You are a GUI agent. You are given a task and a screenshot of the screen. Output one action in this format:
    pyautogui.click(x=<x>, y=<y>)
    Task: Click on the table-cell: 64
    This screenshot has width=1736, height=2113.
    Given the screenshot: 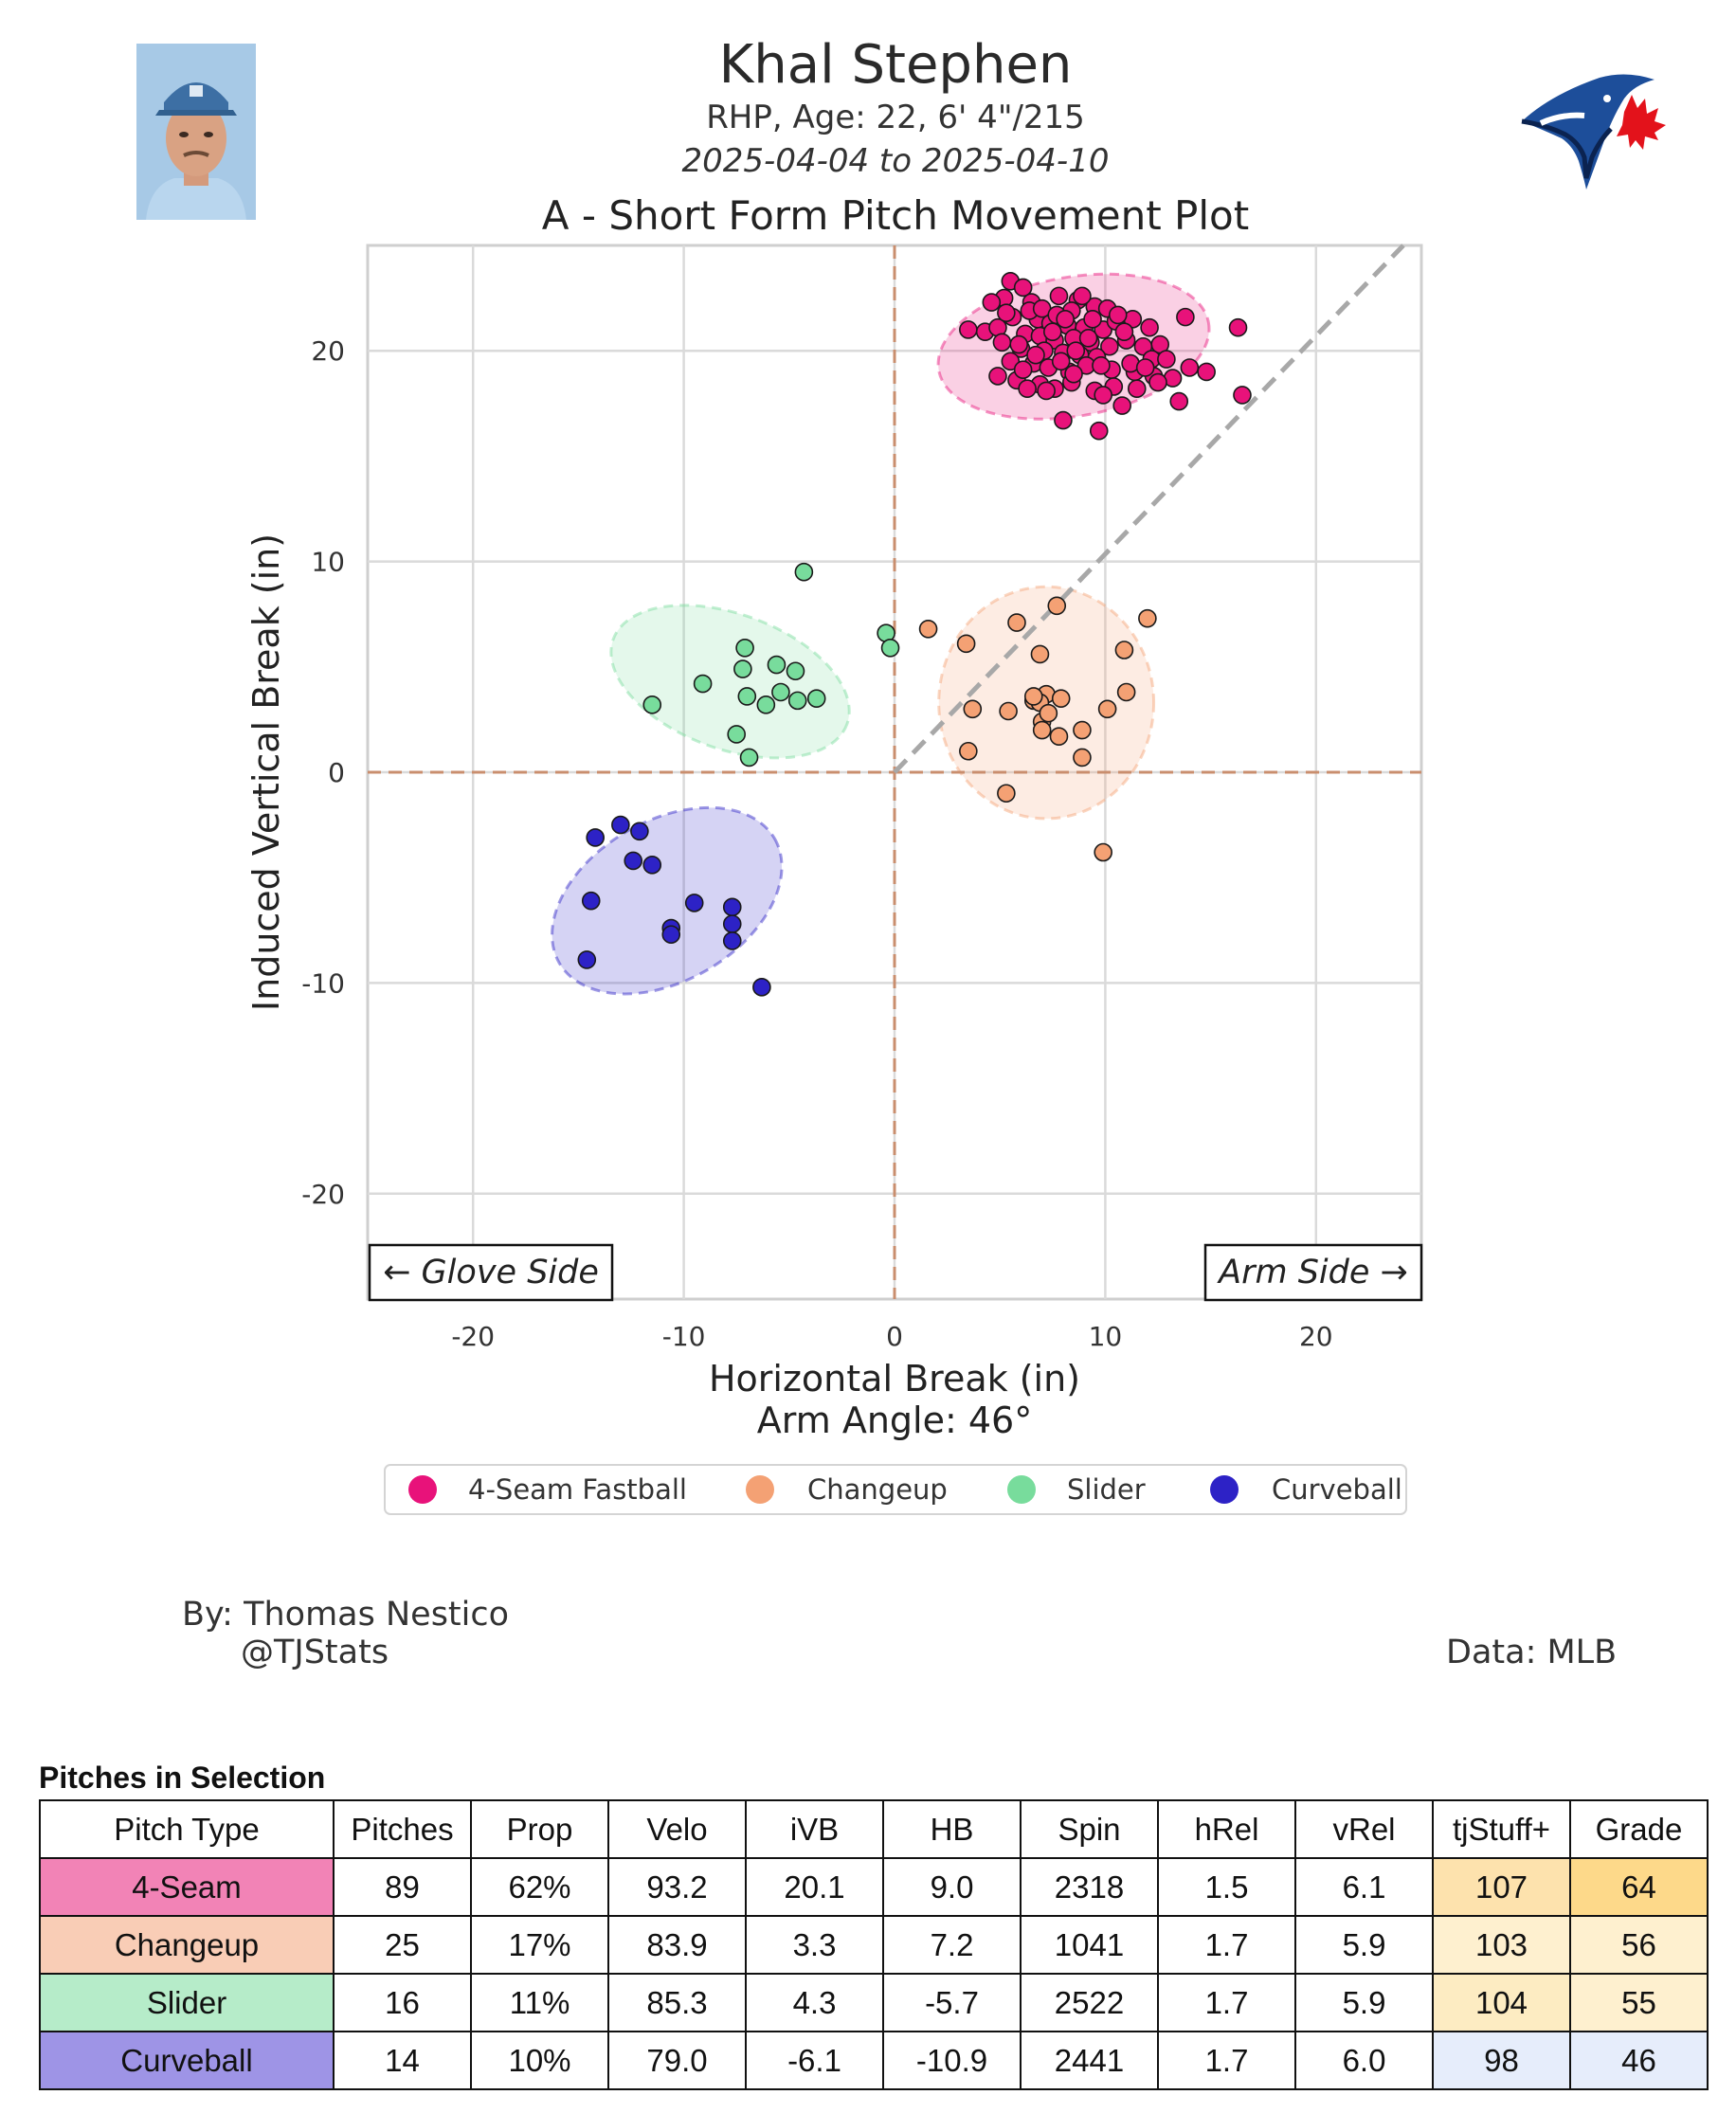 What is the action you would take?
    pyautogui.click(x=1639, y=1887)
    